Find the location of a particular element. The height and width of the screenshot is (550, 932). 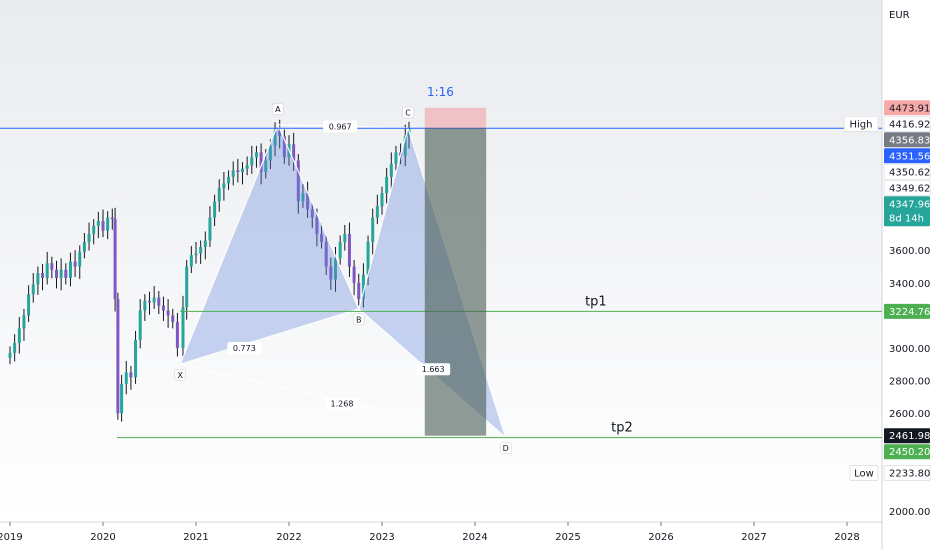

price-badge-text: 3224.76 is located at coordinates (909, 312).